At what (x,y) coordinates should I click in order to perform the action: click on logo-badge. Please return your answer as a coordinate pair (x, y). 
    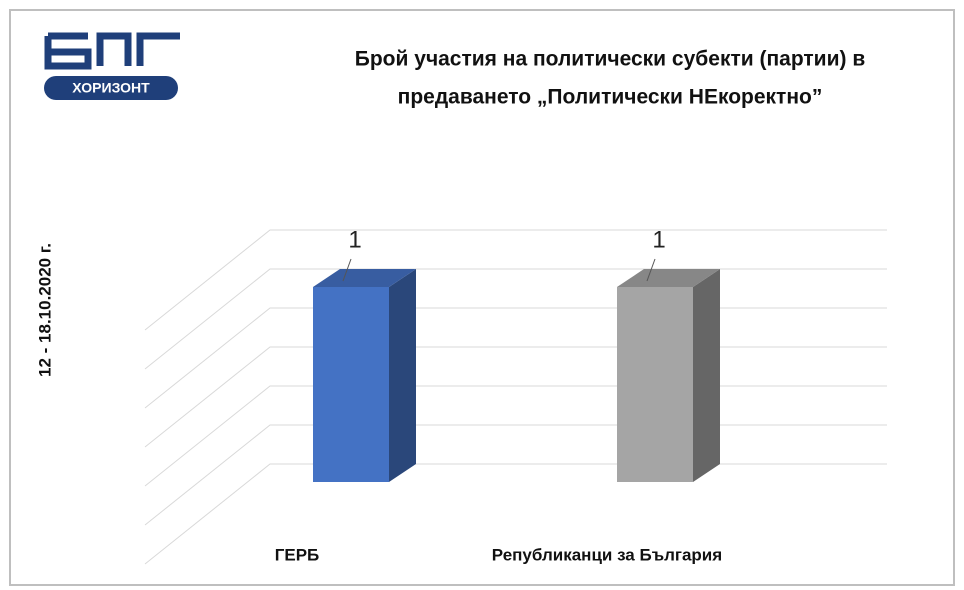
    Looking at the image, I should click on (111, 88).